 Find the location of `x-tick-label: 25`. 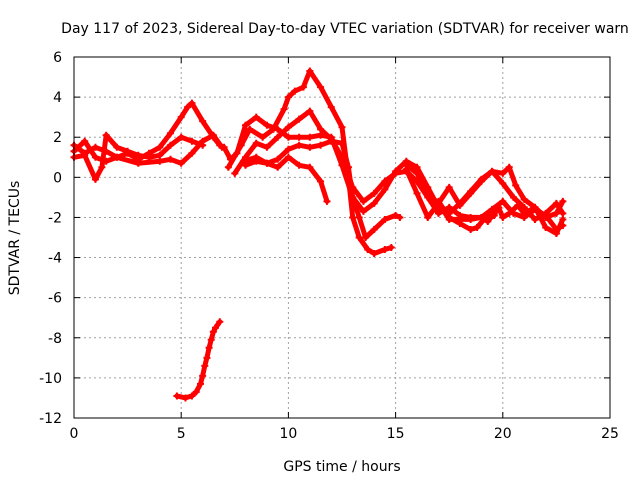

x-tick-label: 25 is located at coordinates (610, 434).